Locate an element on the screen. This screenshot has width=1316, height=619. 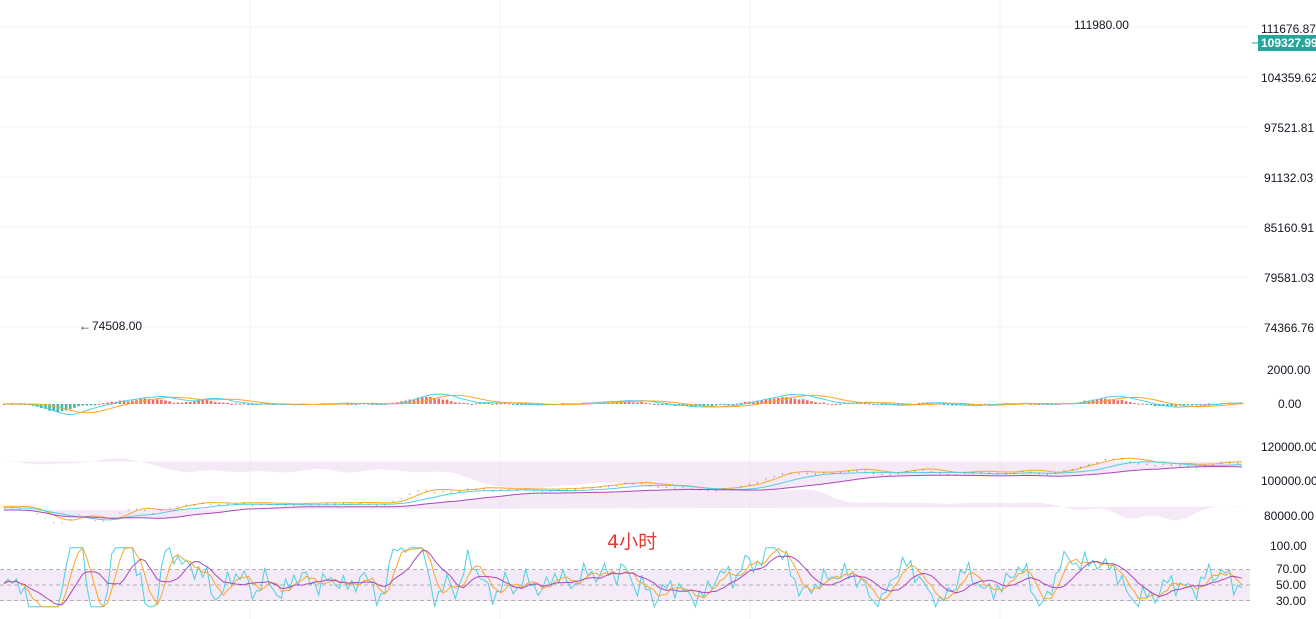
price-tick: 104359.62 is located at coordinates (1288, 78).